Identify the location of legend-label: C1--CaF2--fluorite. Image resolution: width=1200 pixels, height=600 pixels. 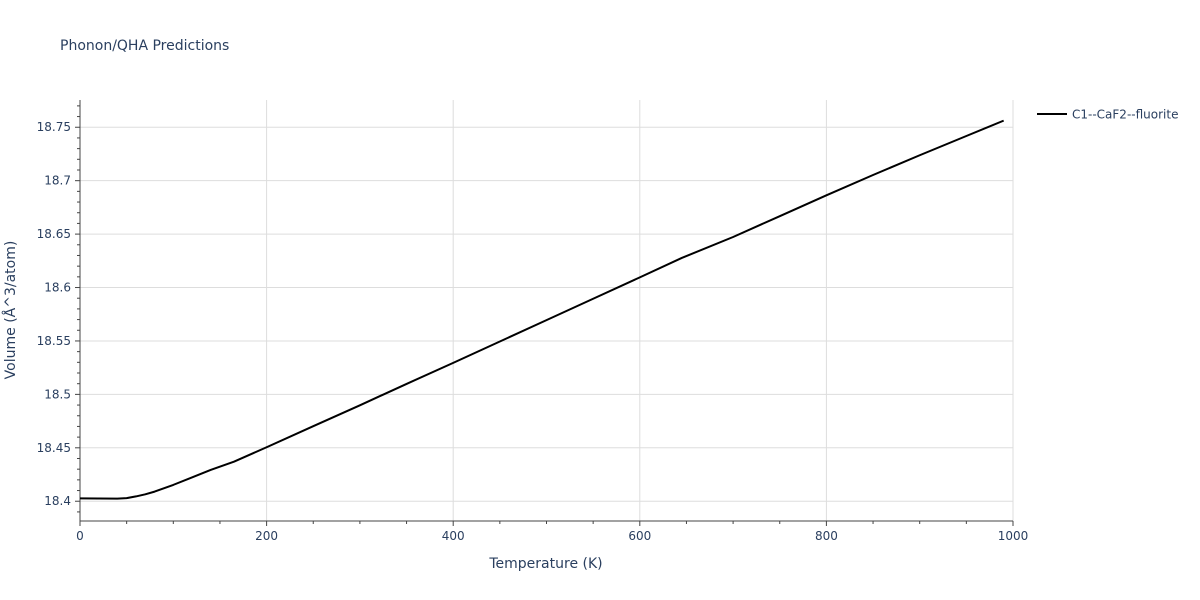
(1125, 115).